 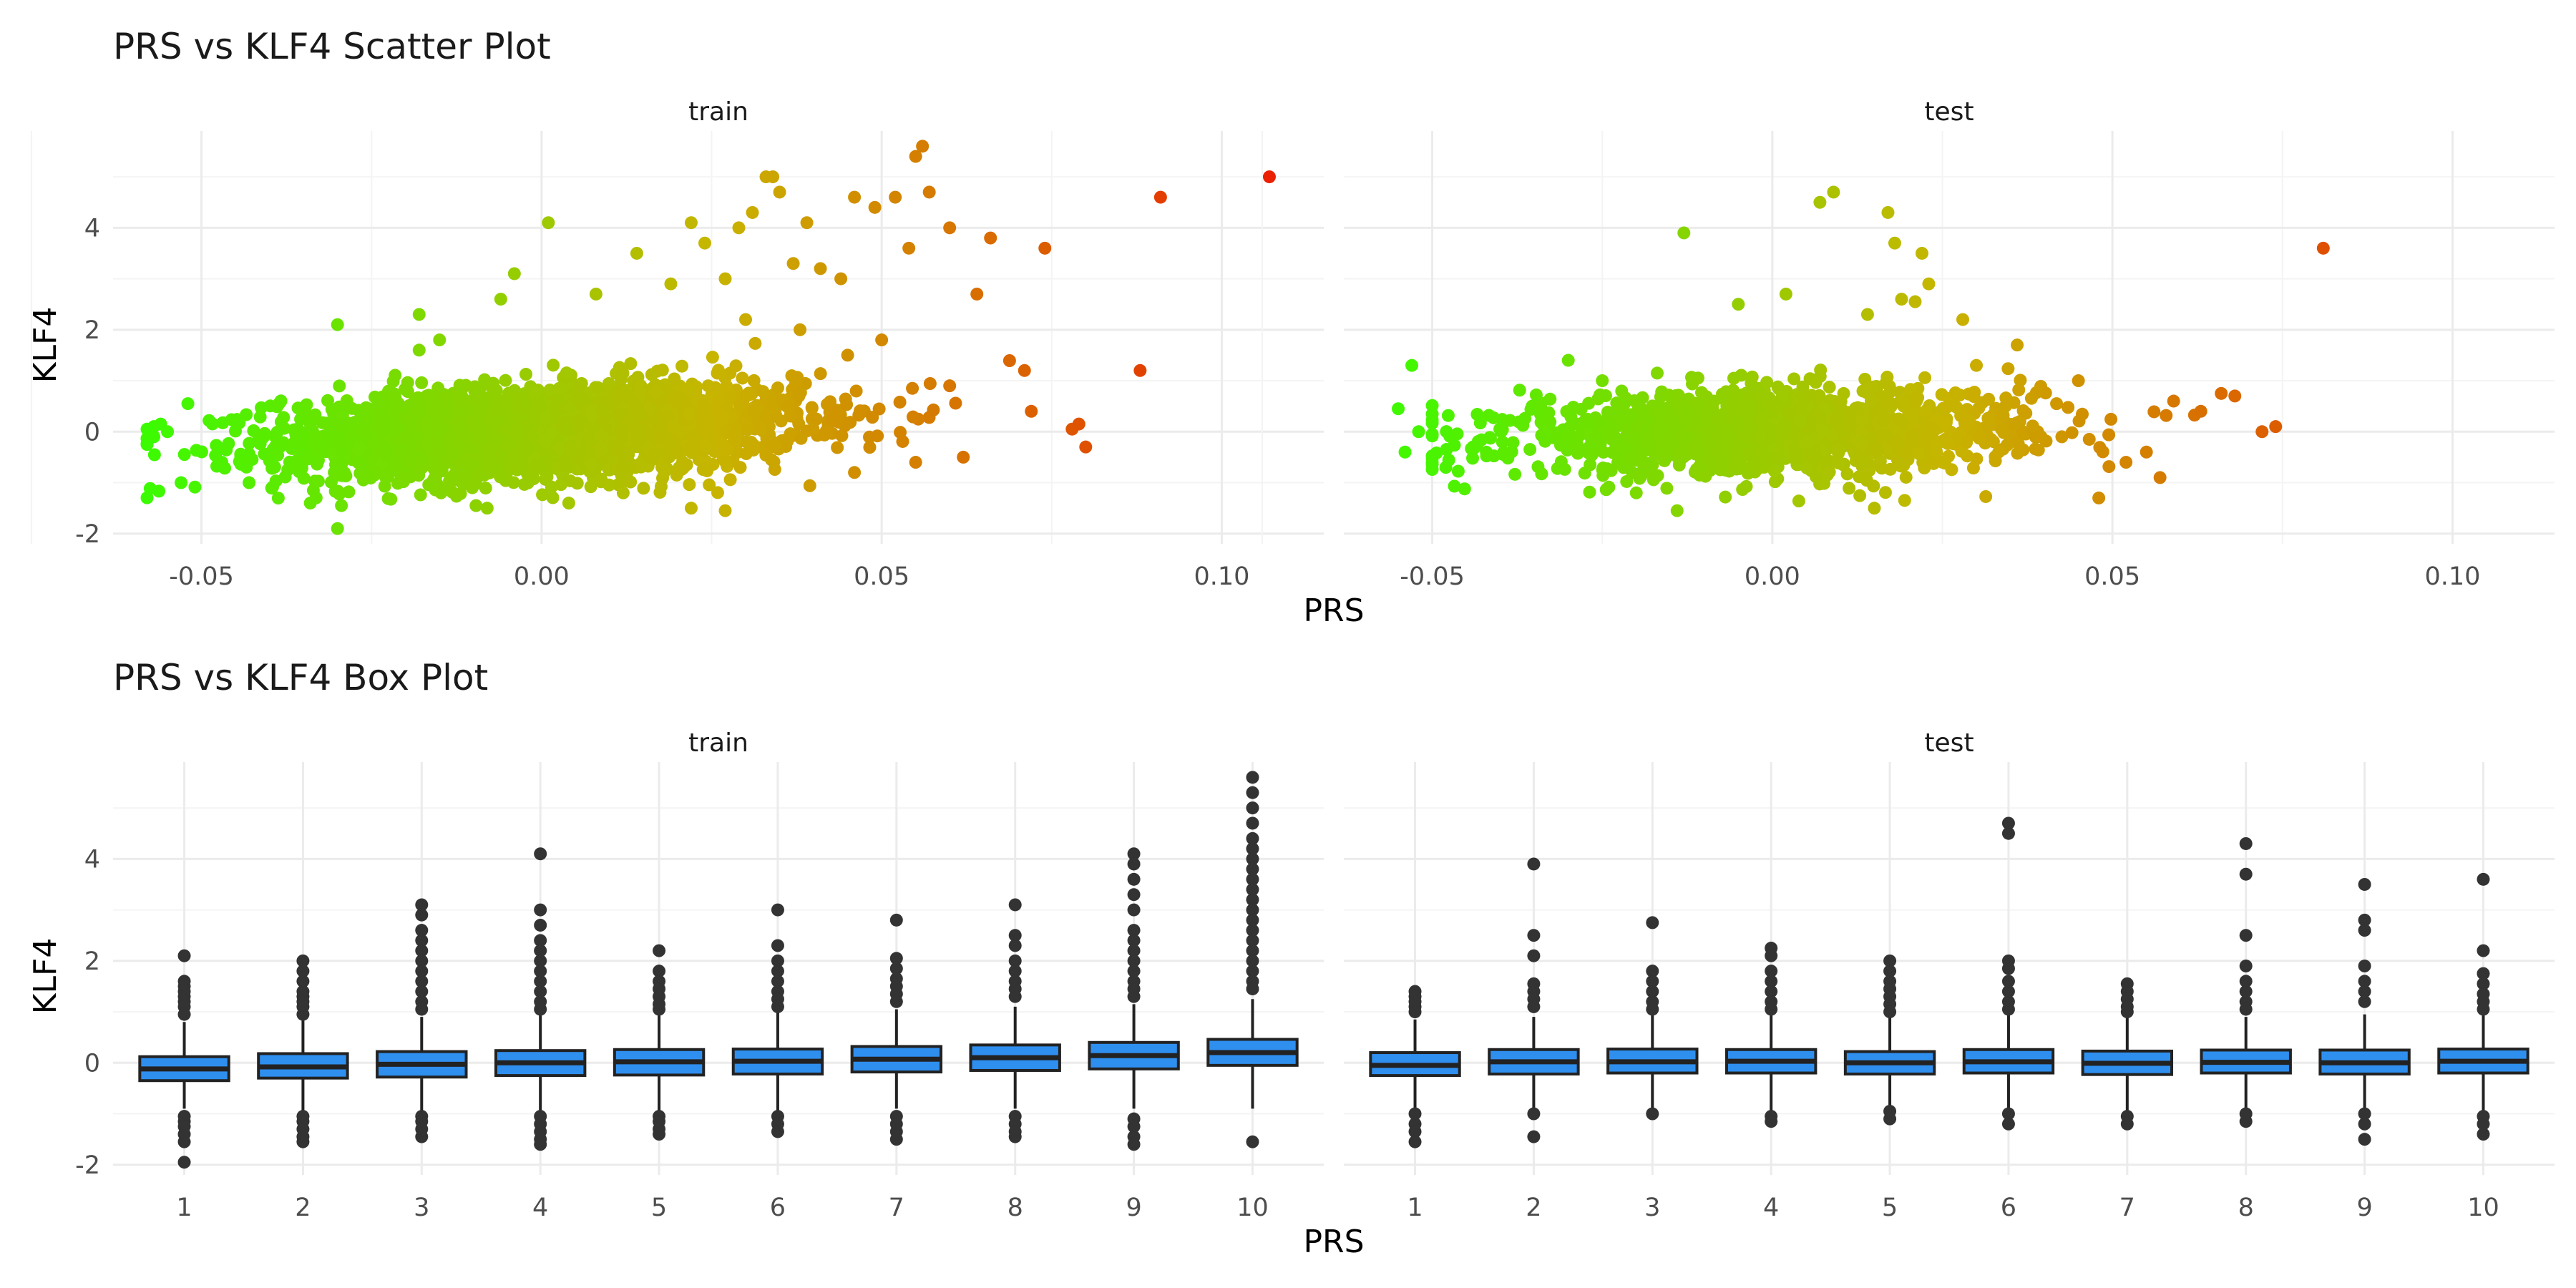 What do you see at coordinates (881, 576) in the screenshot?
I see `x-tick-label: 0.05` at bounding box center [881, 576].